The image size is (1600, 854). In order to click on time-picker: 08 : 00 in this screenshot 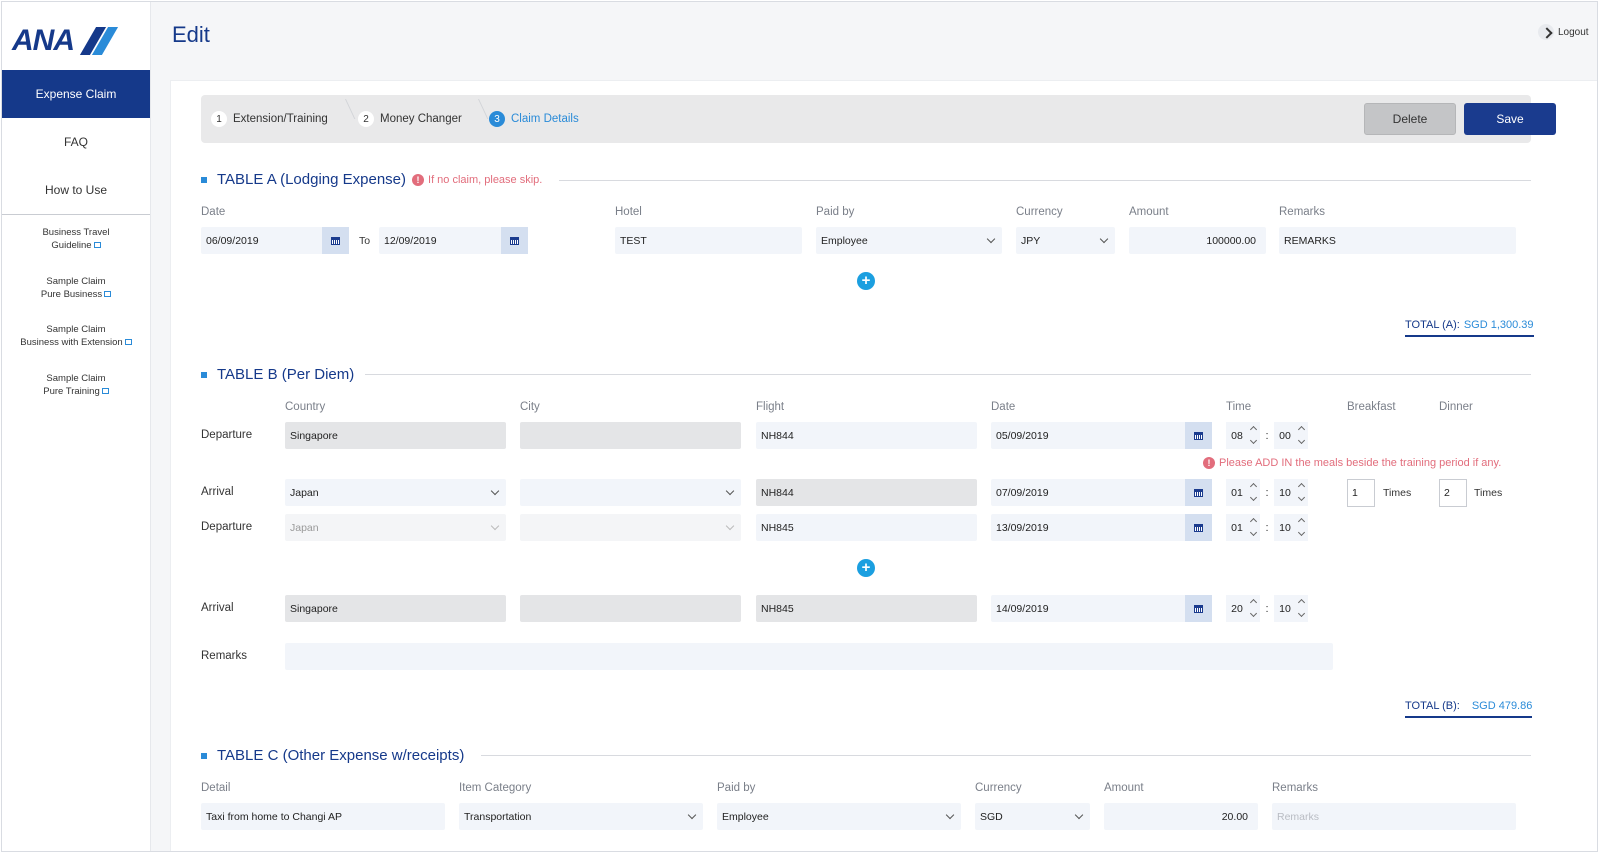, I will do `click(1267, 435)`.